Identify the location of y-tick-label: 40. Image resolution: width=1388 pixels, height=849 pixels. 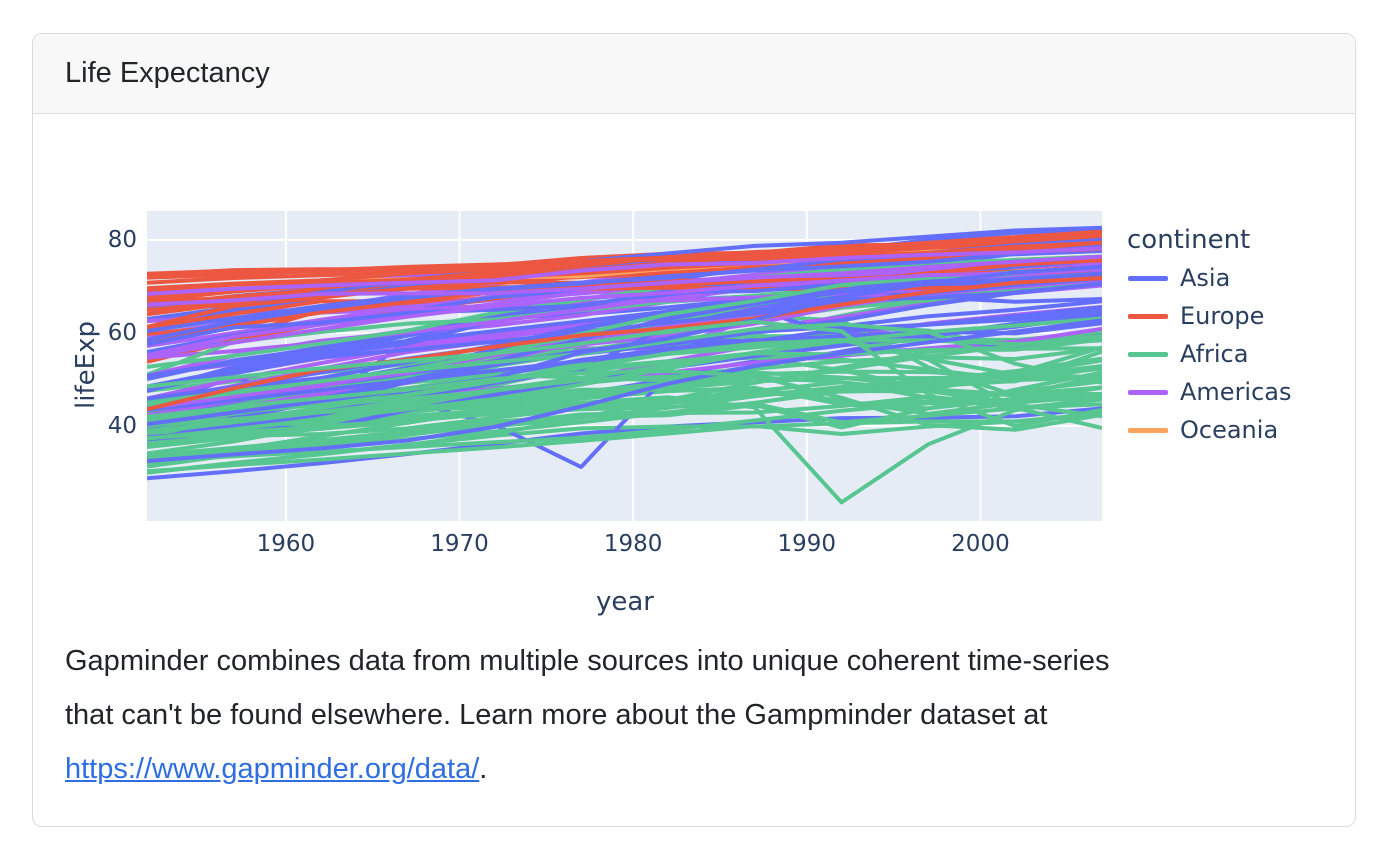
(122, 426).